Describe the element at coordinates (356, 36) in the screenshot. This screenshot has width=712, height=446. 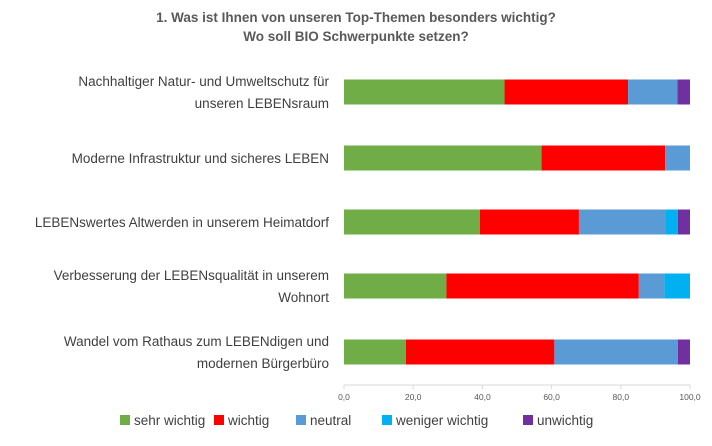
I see `chart-title-line: Wo soll BIO Schwerpunkte setzen?` at that location.